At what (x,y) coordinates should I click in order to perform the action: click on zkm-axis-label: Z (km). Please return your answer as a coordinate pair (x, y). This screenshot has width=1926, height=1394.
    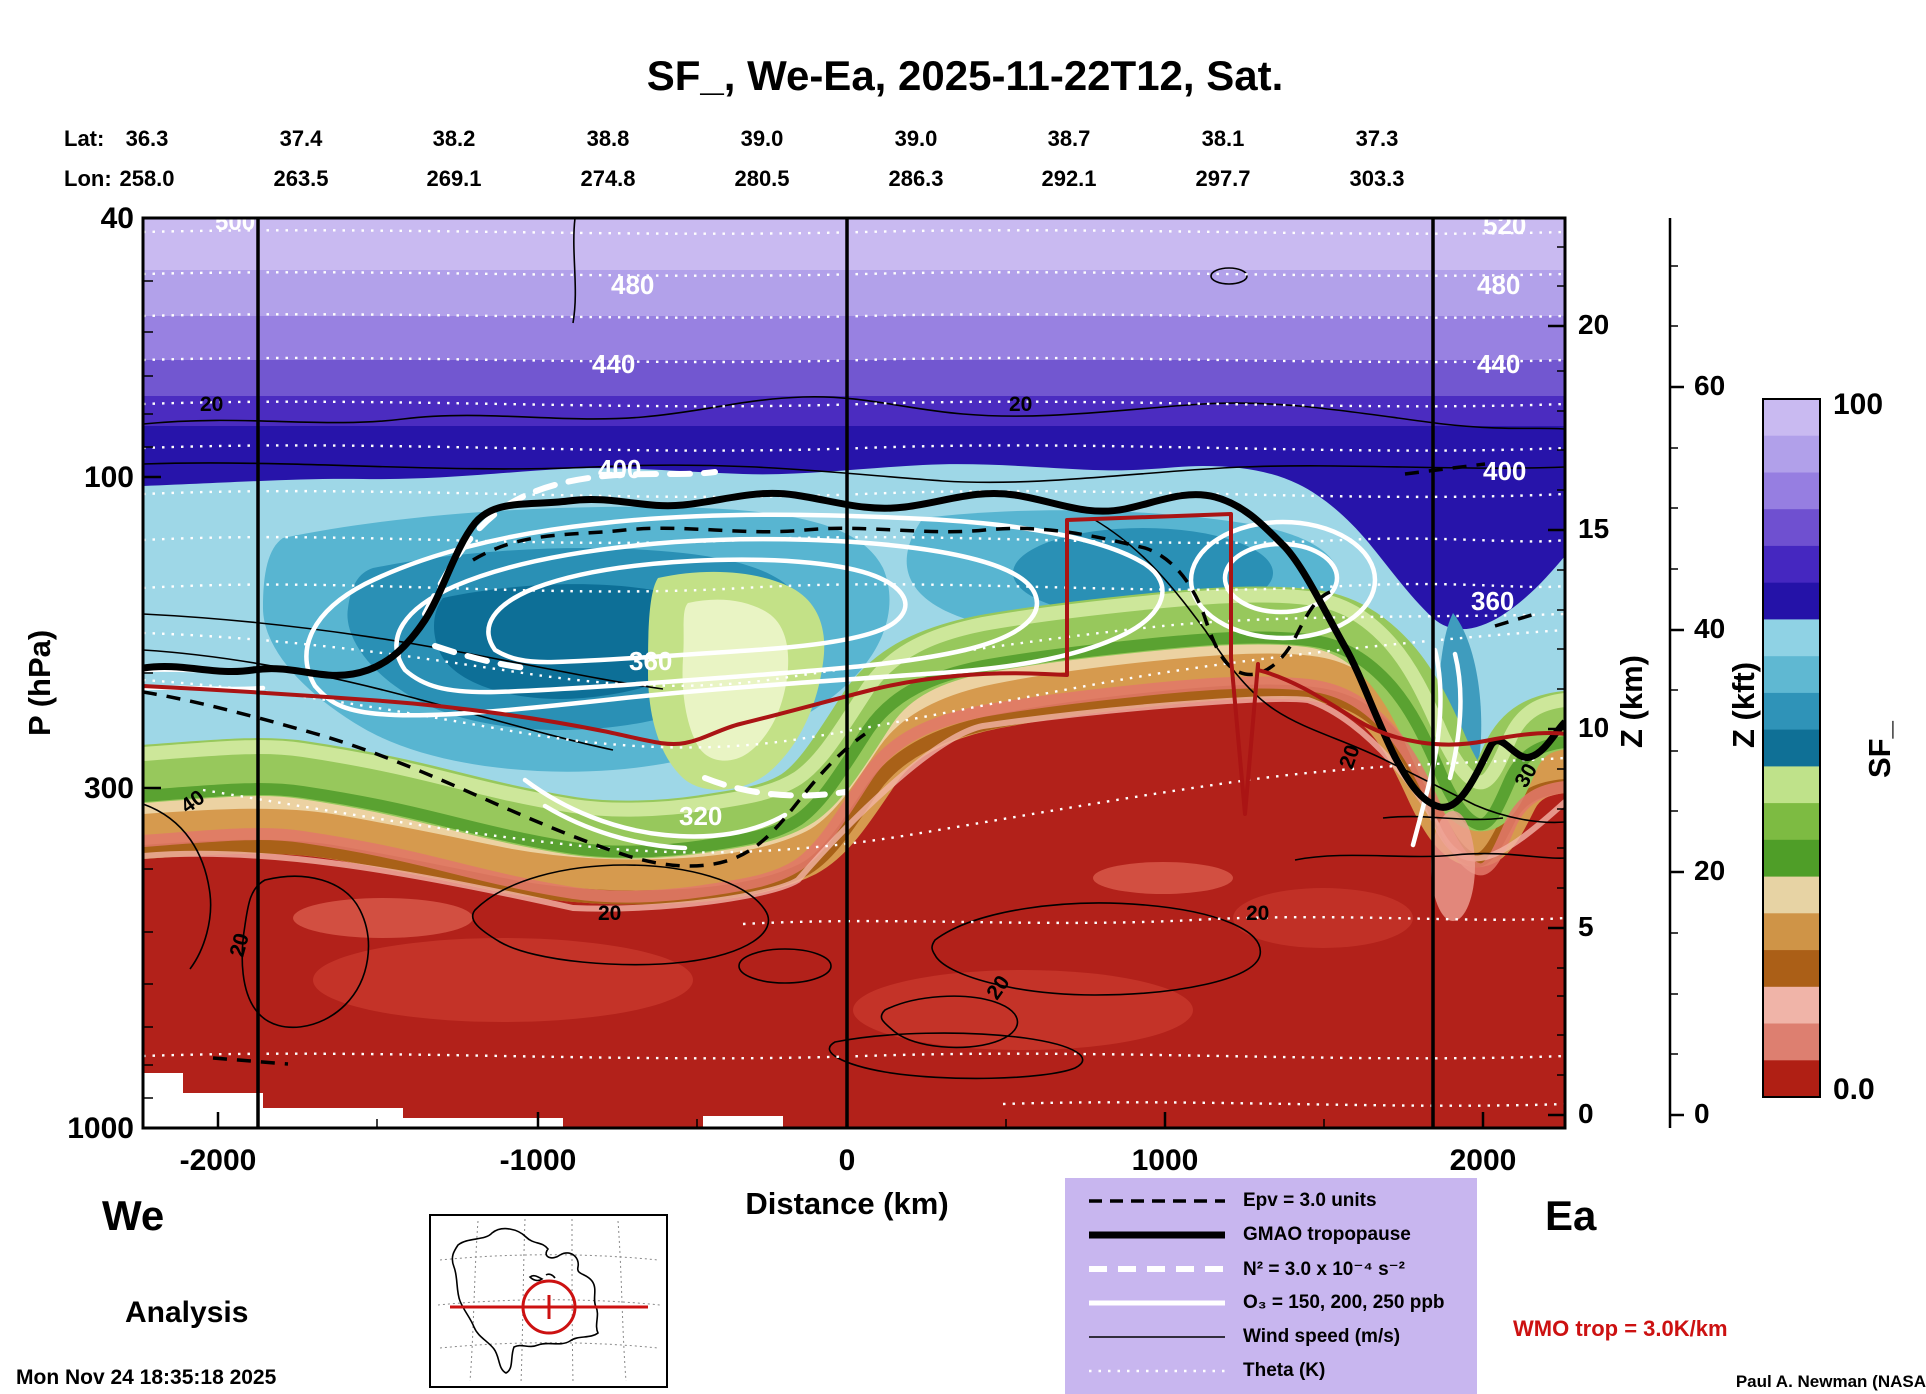
    Looking at the image, I should click on (1631, 701).